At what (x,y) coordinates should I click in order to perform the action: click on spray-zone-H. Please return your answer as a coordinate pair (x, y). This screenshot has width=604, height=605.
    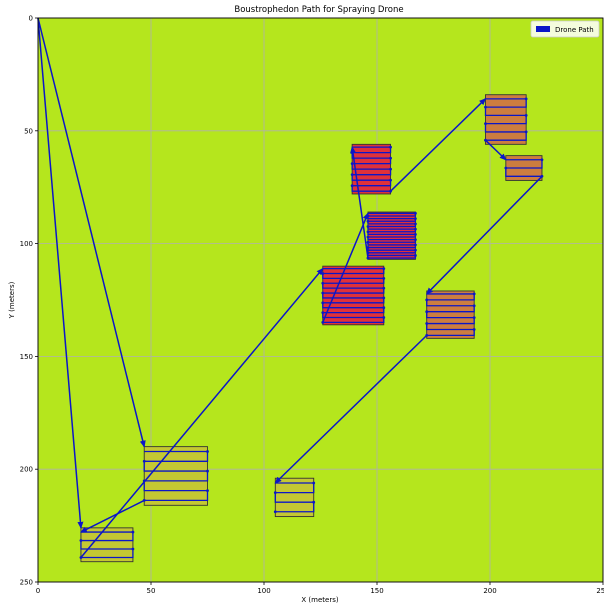
    Looking at the image, I should click on (506, 119).